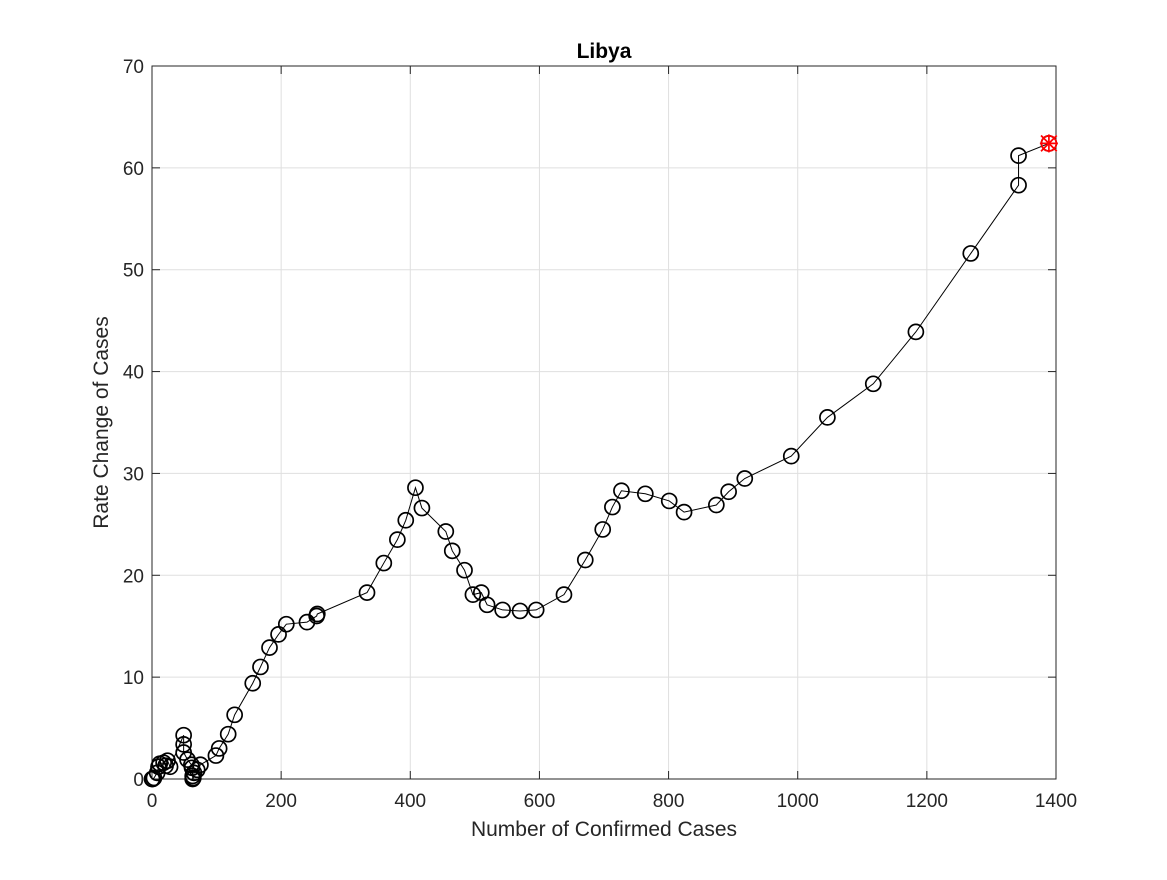  I want to click on y-axis-label: Rate Change of Cases, so click(101, 422).